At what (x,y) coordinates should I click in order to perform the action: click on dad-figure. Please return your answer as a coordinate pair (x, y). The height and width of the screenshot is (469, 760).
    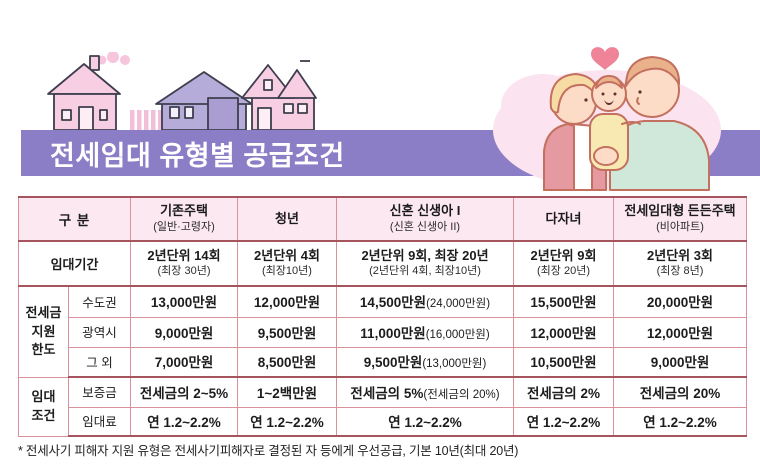
    Looking at the image, I should click on (659, 123).